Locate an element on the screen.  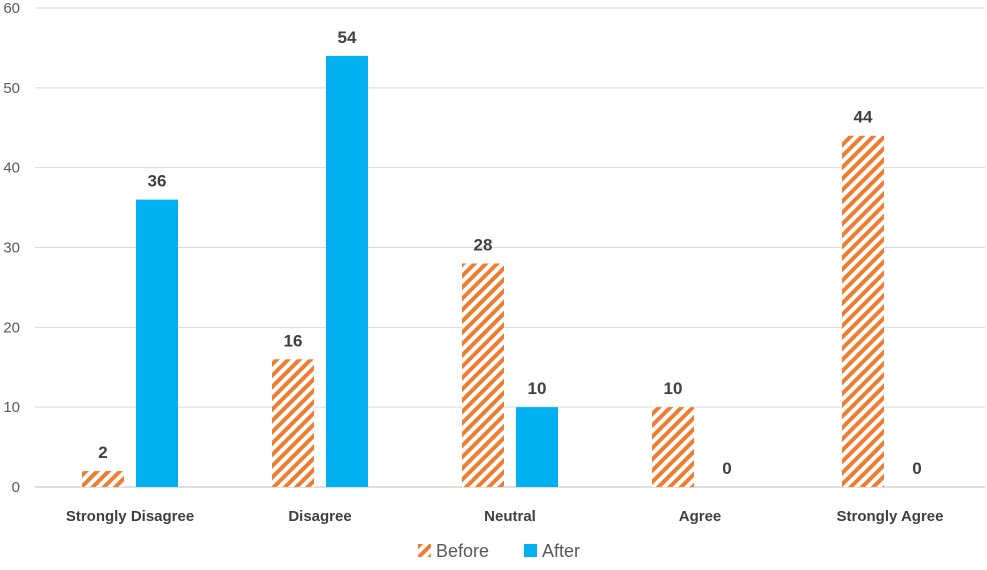
bar-before-agree is located at coordinates (673, 447).